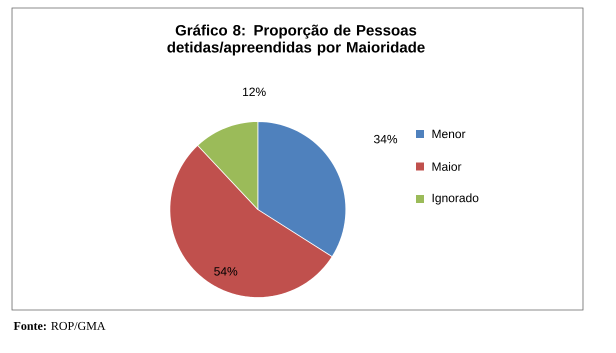 The height and width of the screenshot is (353, 616). Describe the element at coordinates (226, 271) in the screenshot. I see `data-label: 54%` at that location.